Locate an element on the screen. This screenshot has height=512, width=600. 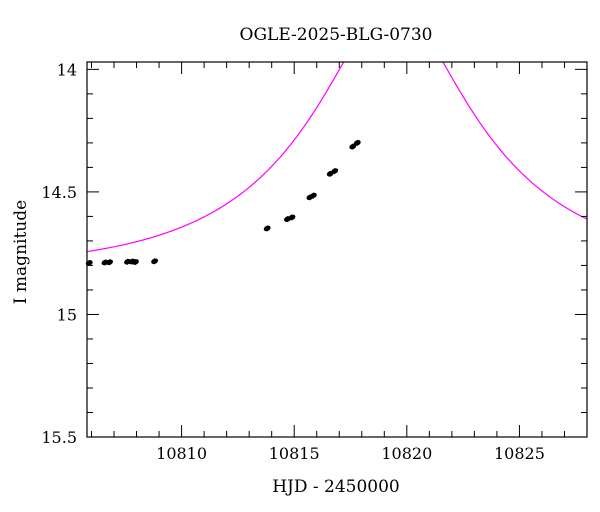
y-tick-label: 15 is located at coordinates (67, 314).